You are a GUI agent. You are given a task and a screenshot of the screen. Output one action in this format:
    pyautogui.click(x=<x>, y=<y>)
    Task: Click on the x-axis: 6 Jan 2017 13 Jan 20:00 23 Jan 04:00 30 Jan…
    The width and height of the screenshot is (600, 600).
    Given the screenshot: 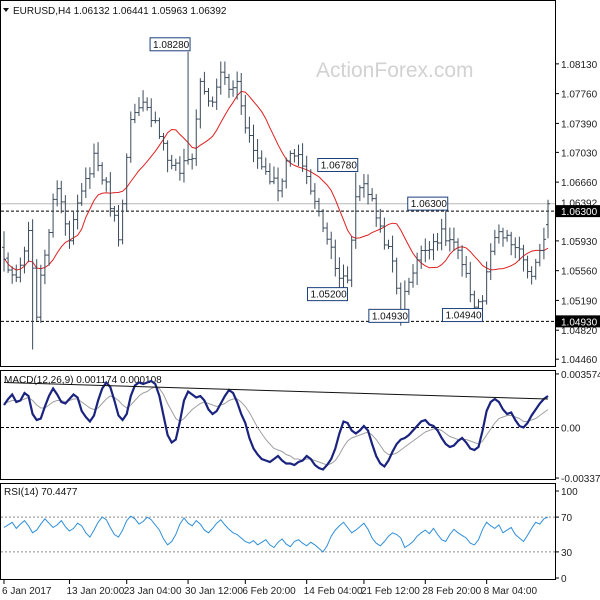 What is the action you would take?
    pyautogui.click(x=269, y=588)
    